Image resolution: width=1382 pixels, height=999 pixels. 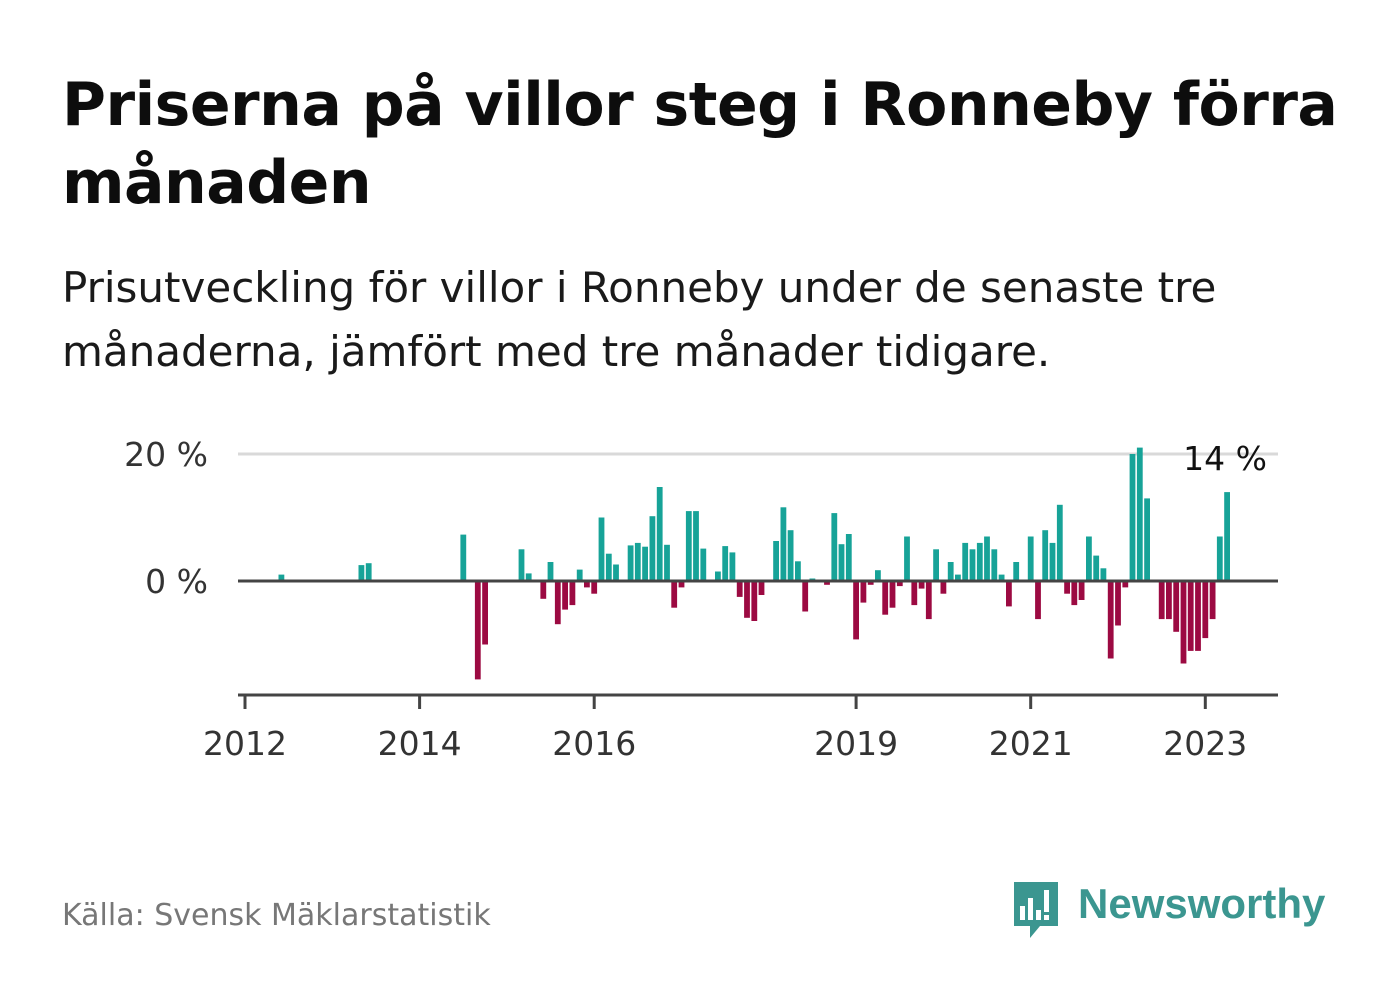 What do you see at coordinates (1202, 903) in the screenshot?
I see `brand-name: Newsworthy` at bounding box center [1202, 903].